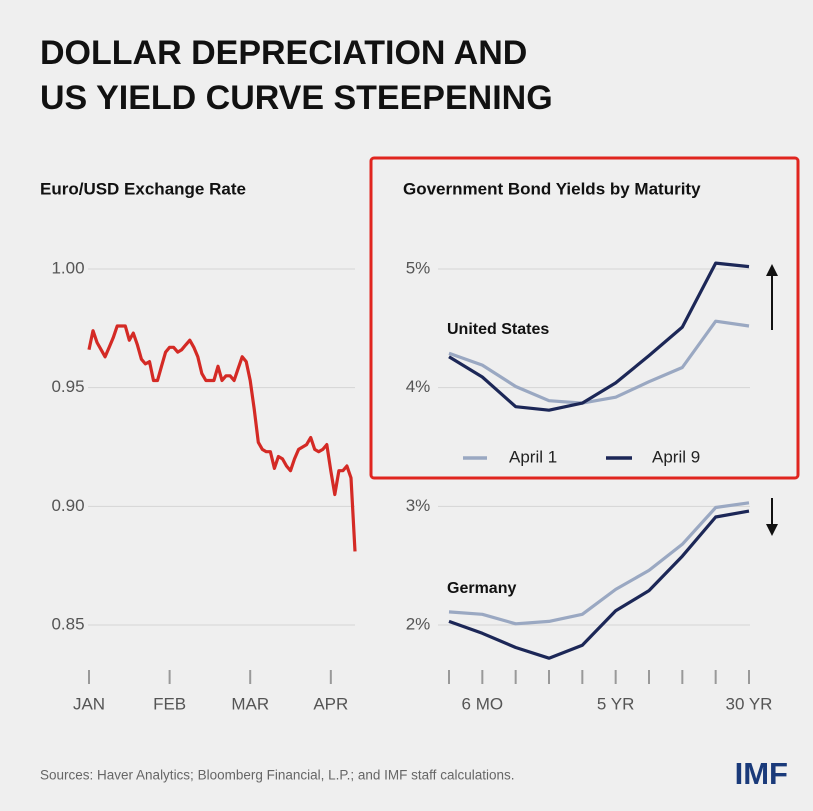  I want to click on logo: IMF, so click(761, 773).